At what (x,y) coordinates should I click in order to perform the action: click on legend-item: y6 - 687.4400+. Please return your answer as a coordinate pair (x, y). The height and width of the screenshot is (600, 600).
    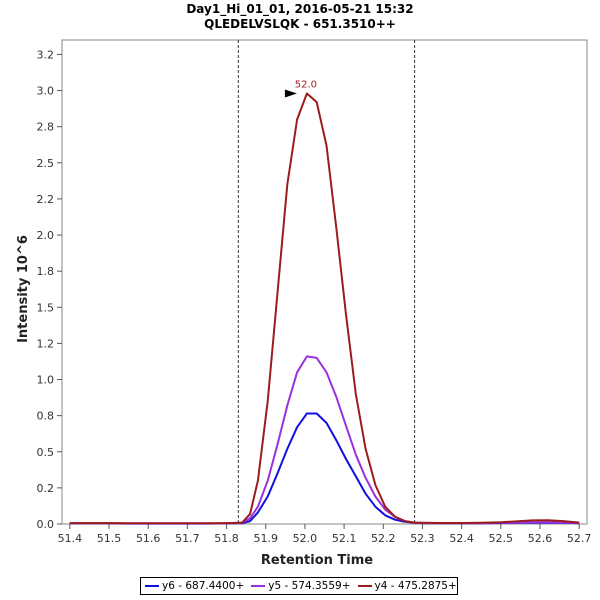
    Looking at the image, I should click on (194, 586).